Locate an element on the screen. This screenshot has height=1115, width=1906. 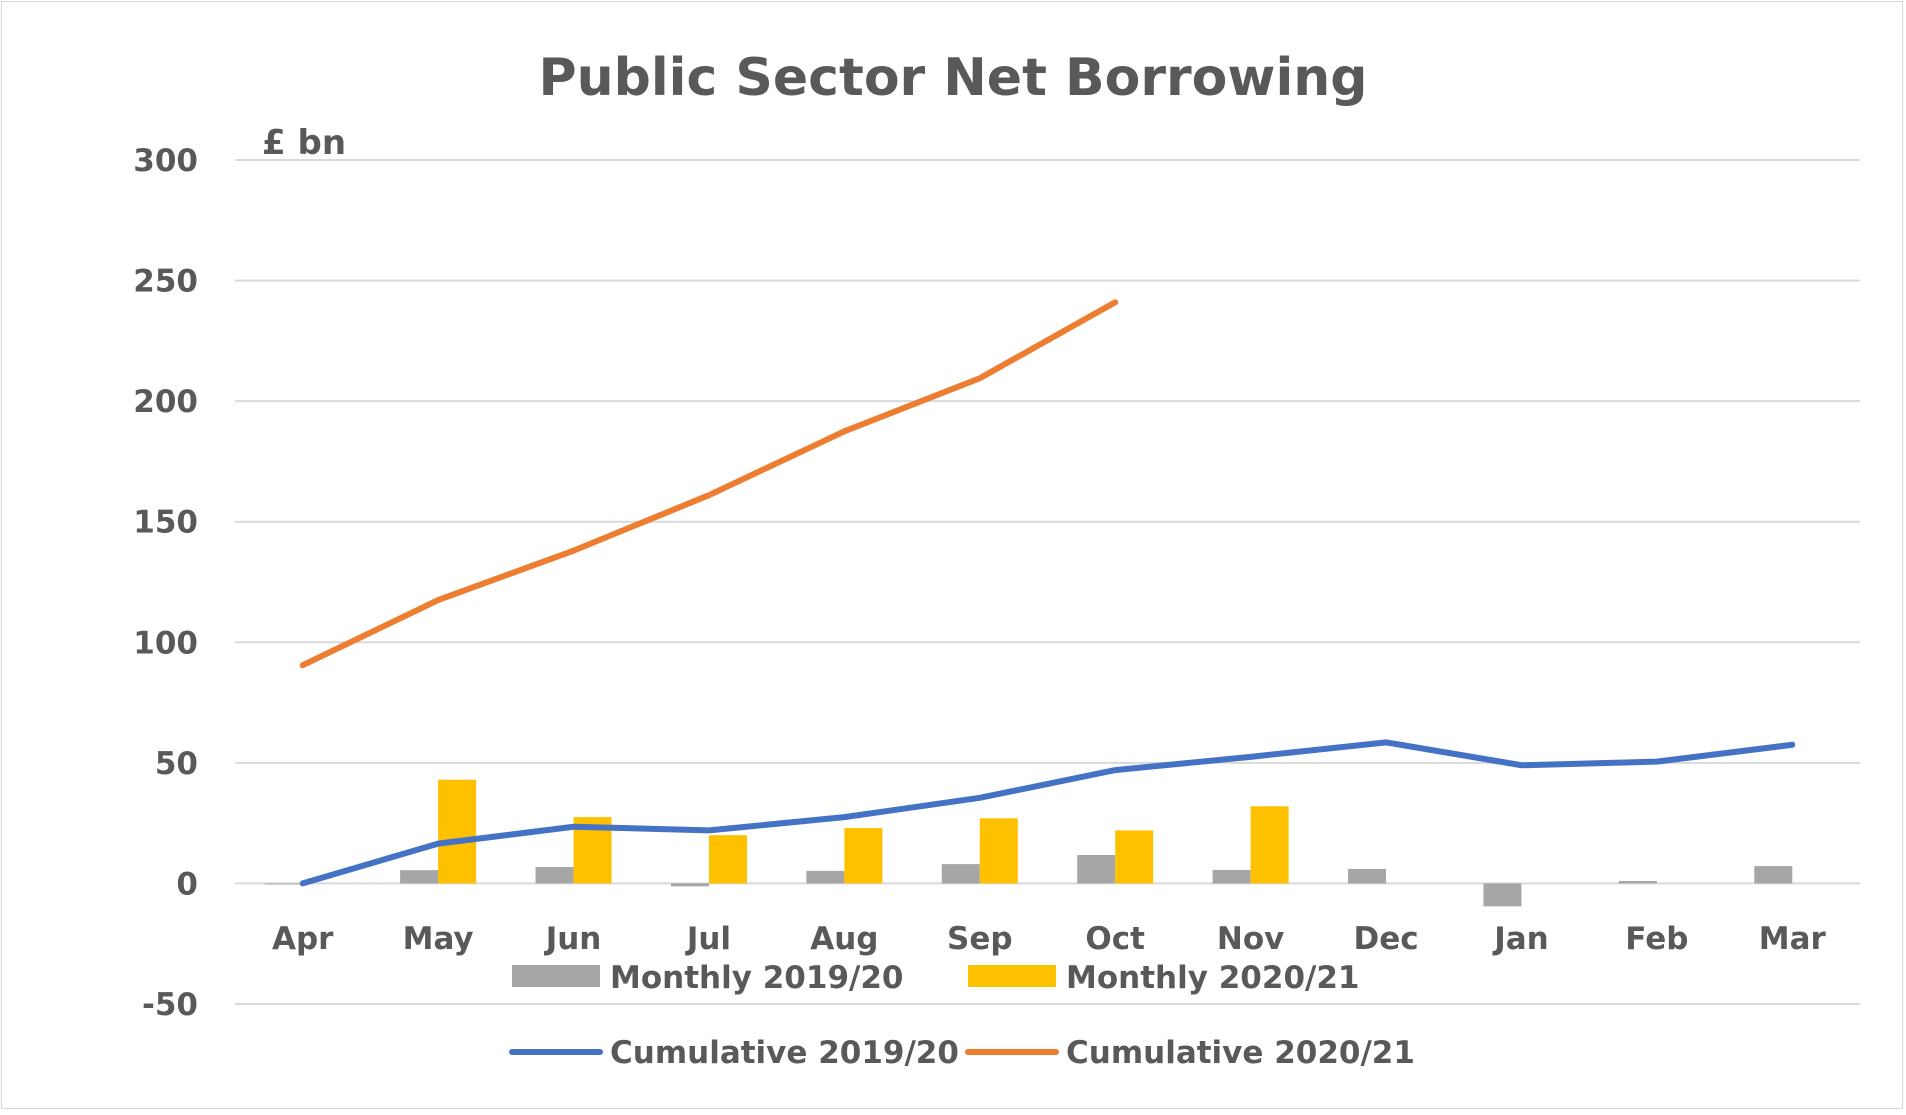
legend-label: Monthly 2019/20 is located at coordinates (756, 978).